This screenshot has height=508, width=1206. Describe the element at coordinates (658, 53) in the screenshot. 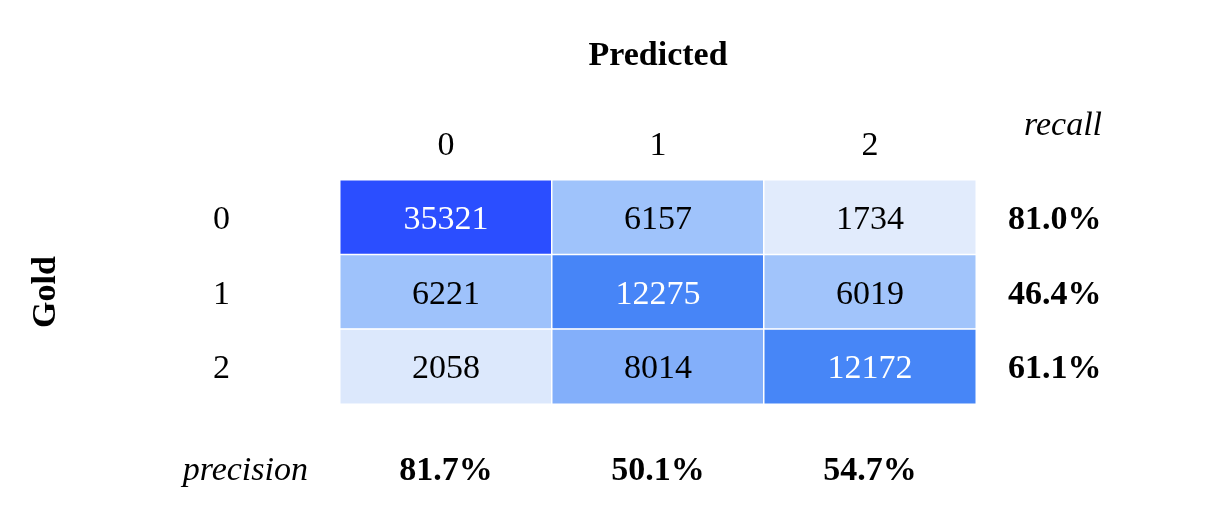

I see `x-axis-title: Predicted` at that location.